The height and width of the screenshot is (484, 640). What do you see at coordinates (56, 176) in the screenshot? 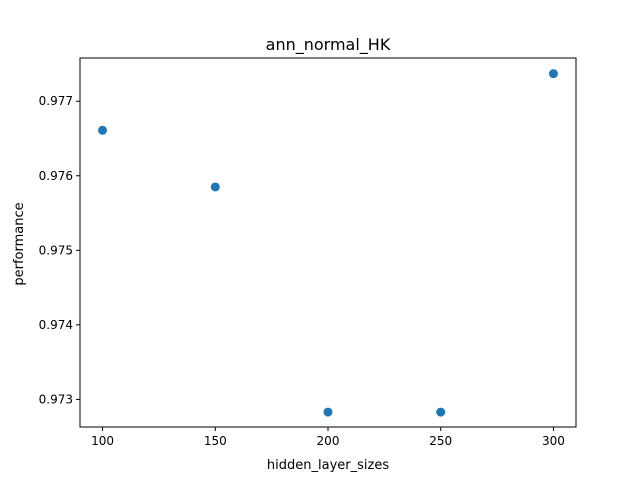
I see `y-tick-label: 0.976` at bounding box center [56, 176].